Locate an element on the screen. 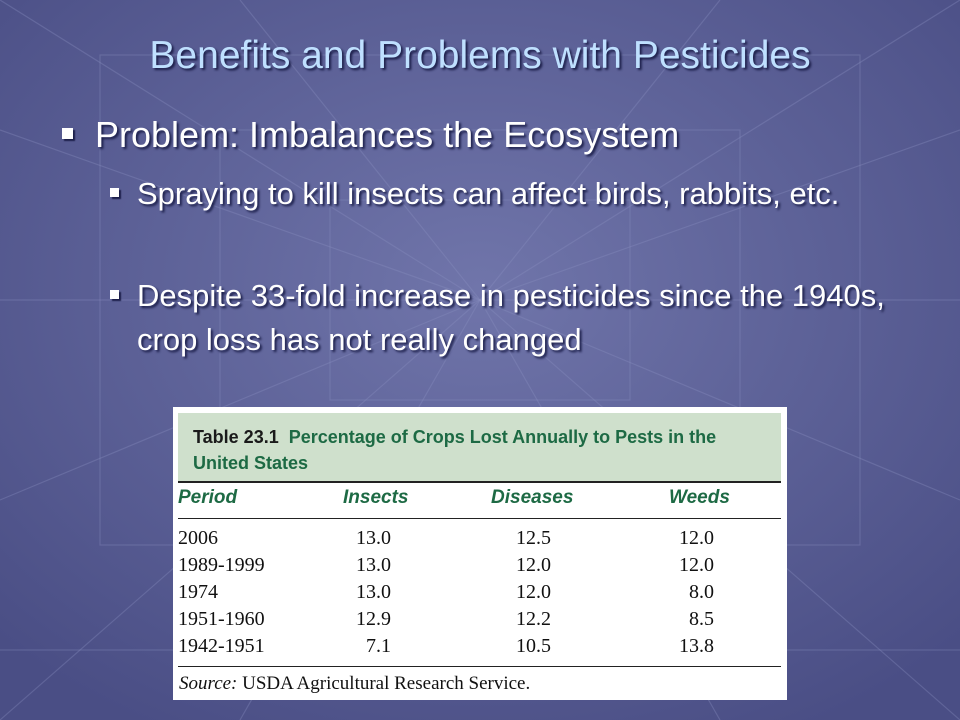 This screenshot has width=960, height=720. cell-insects: 7.1 is located at coordinates (378, 646).